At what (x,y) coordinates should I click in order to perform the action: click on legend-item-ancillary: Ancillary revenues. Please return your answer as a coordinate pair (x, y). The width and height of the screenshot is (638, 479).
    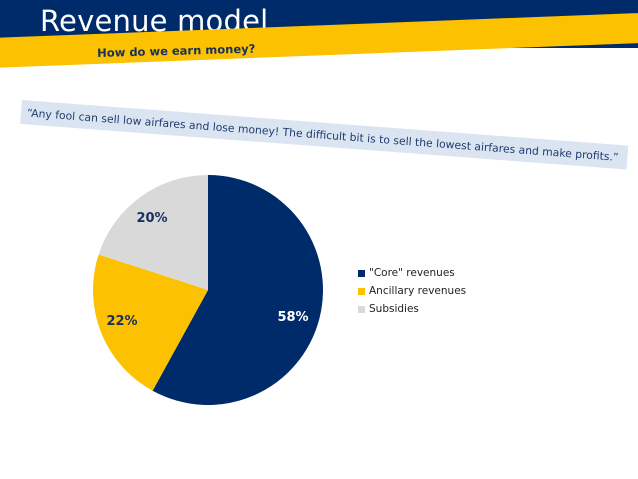
    Looking at the image, I should click on (412, 291).